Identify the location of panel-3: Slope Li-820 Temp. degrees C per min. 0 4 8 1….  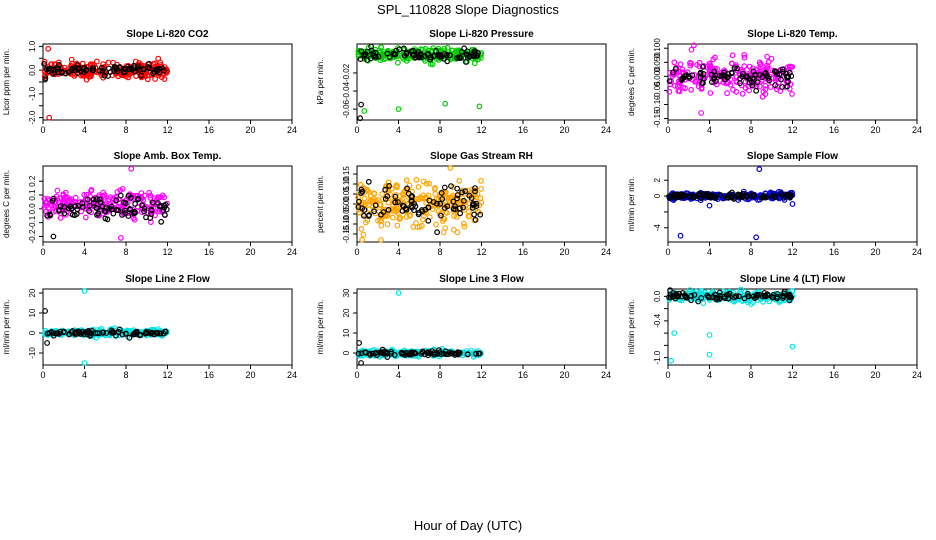
(774, 82).